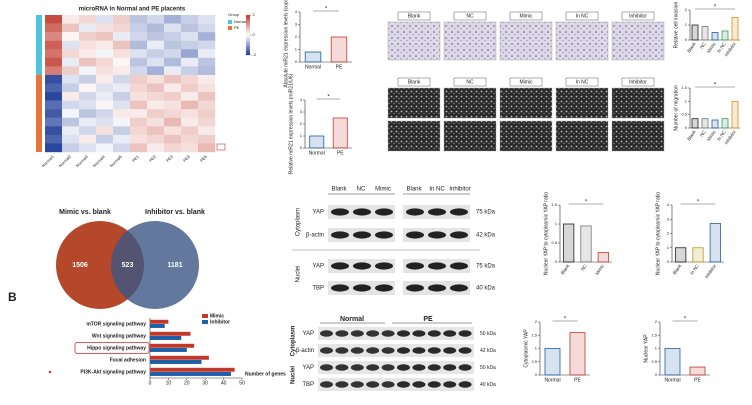  Describe the element at coordinates (113, 372) in the screenshot. I see `y-tick-label: PI3K-Akt signaling pathway` at that location.